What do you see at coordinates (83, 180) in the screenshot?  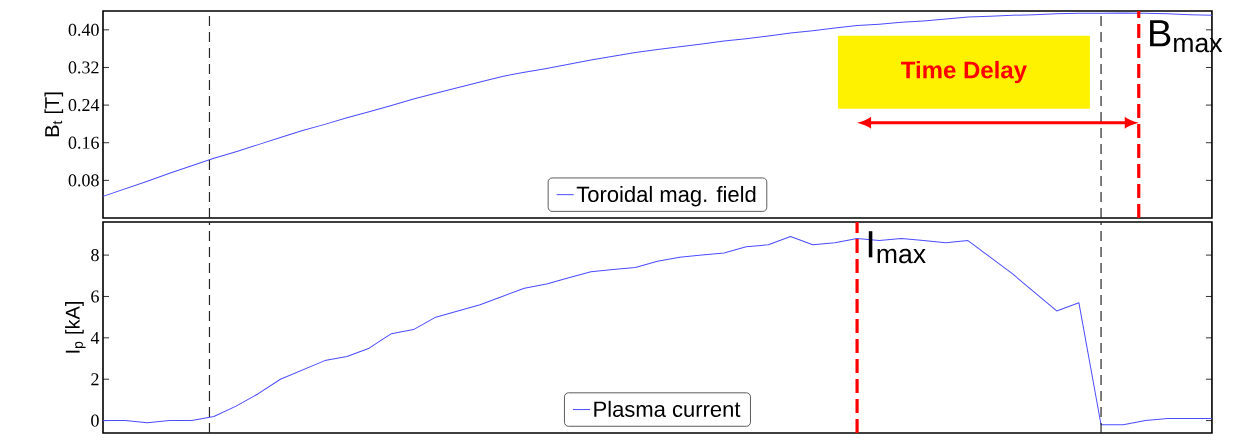 I see `y-tick-label: 0.08` at bounding box center [83, 180].